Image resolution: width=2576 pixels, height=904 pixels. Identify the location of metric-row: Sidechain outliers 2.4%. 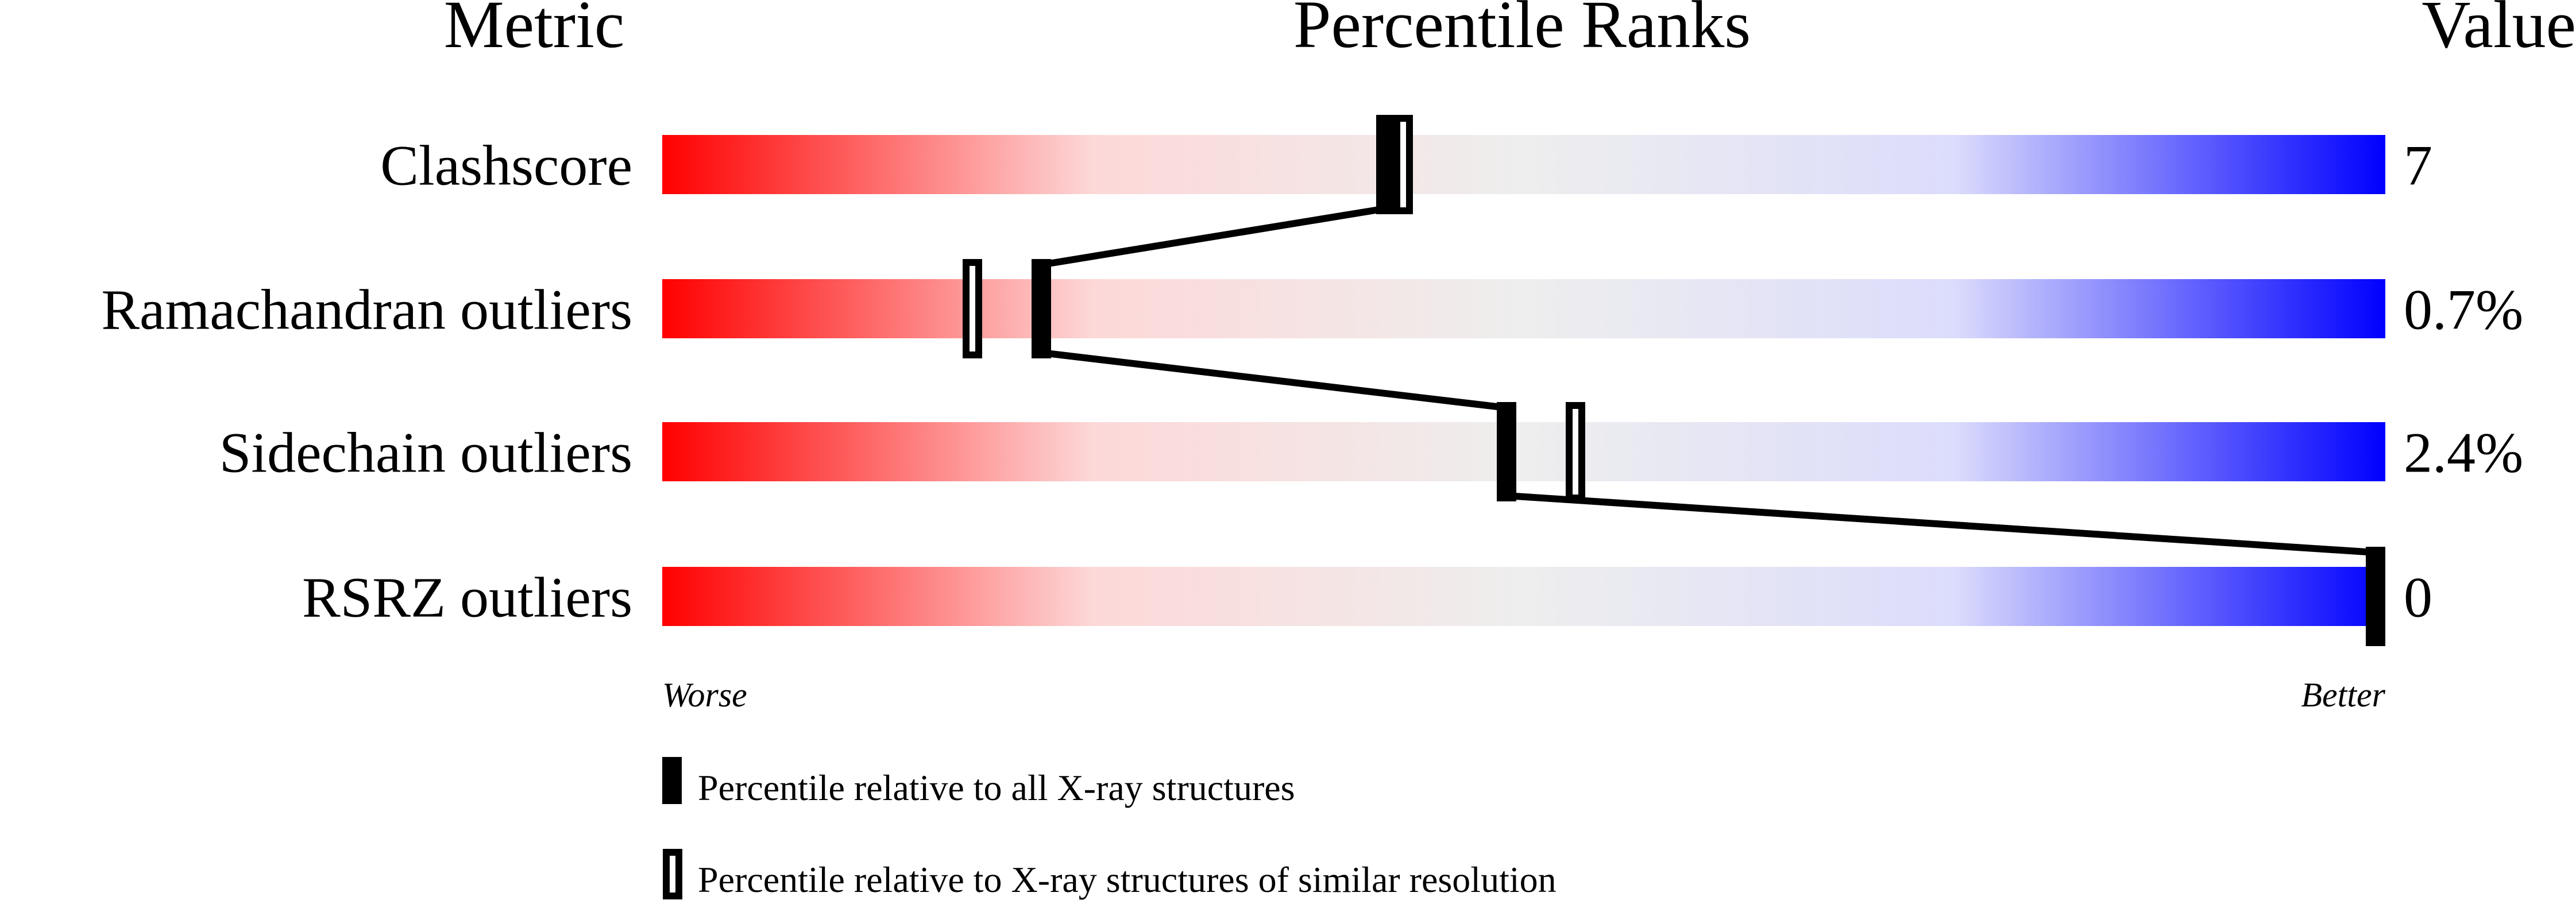
(1371, 452).